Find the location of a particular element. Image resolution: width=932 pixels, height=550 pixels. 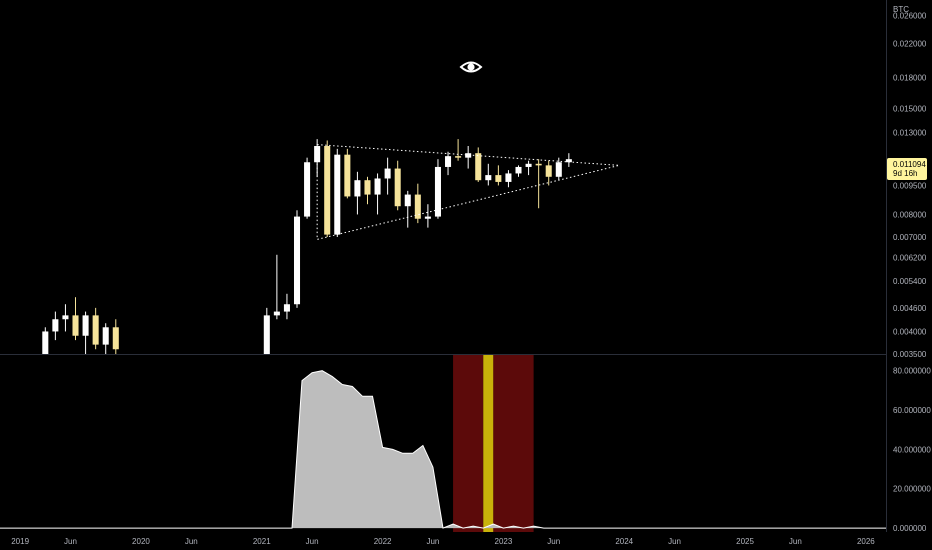

price-tick-label: 0.013000 is located at coordinates (910, 133).